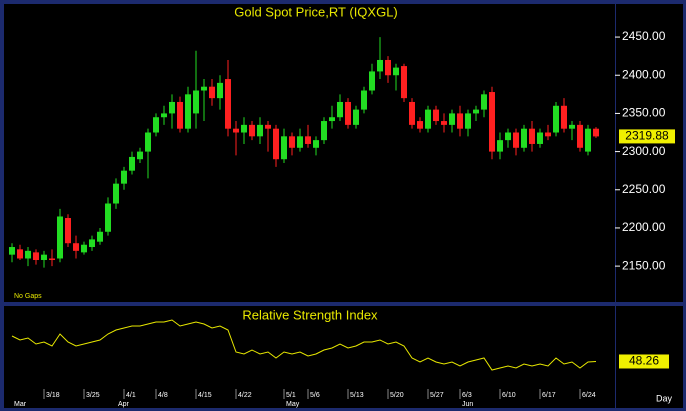 Image resolution: width=686 pixels, height=411 pixels. What do you see at coordinates (467, 395) in the screenshot?
I see `x-tick-label: 6/3` at bounding box center [467, 395].